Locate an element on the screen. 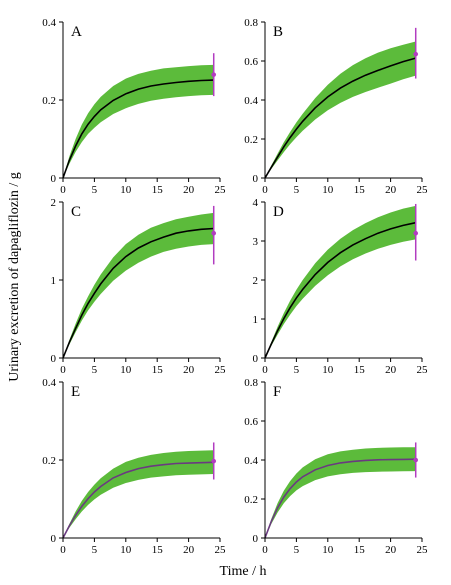  panel-letter: A is located at coordinates (76, 32).